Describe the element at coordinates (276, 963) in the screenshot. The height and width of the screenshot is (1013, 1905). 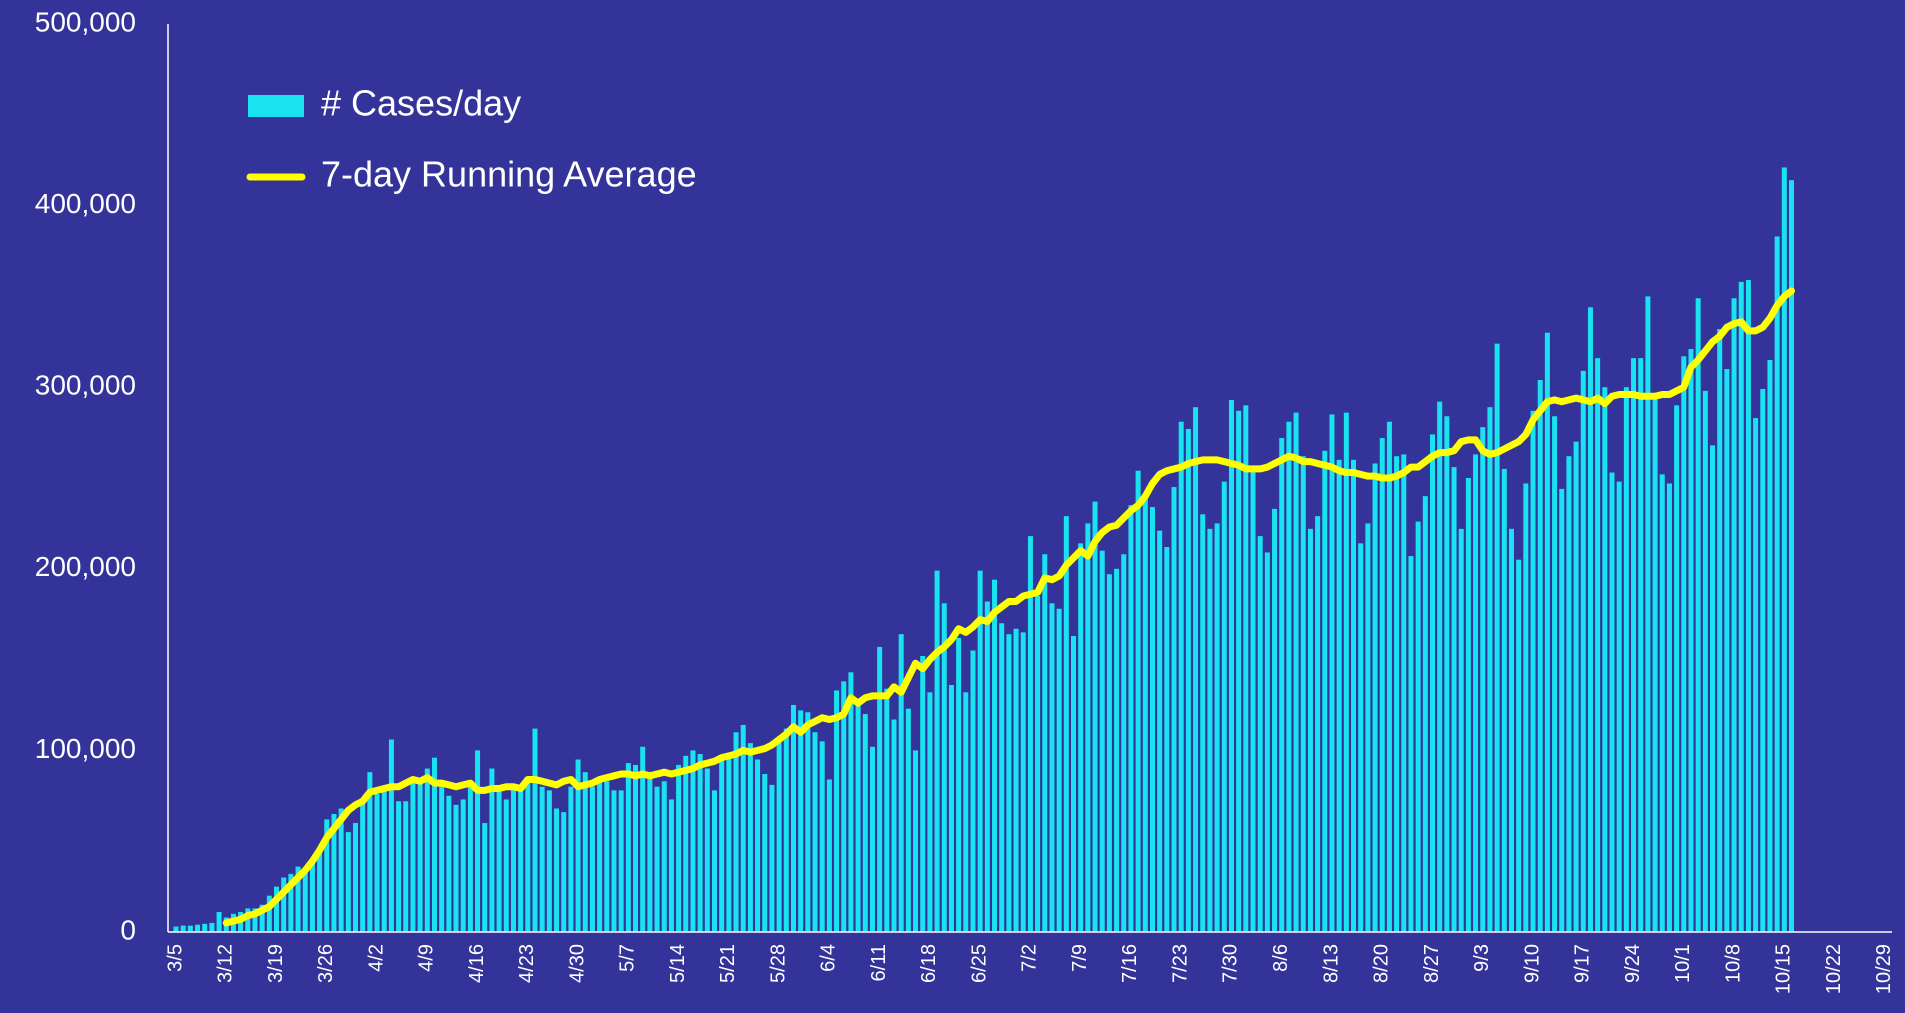
I see `x-tick-label: 3/19` at that location.